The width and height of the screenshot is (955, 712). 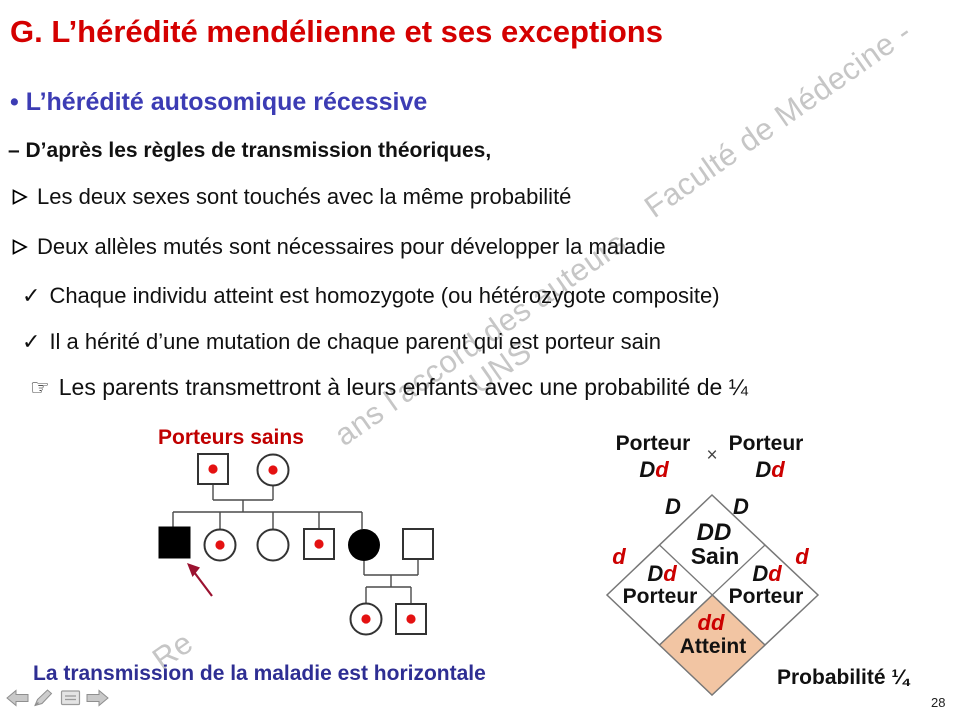 What do you see at coordinates (770, 469) in the screenshot?
I see `parent-genotype-right: Dd` at bounding box center [770, 469].